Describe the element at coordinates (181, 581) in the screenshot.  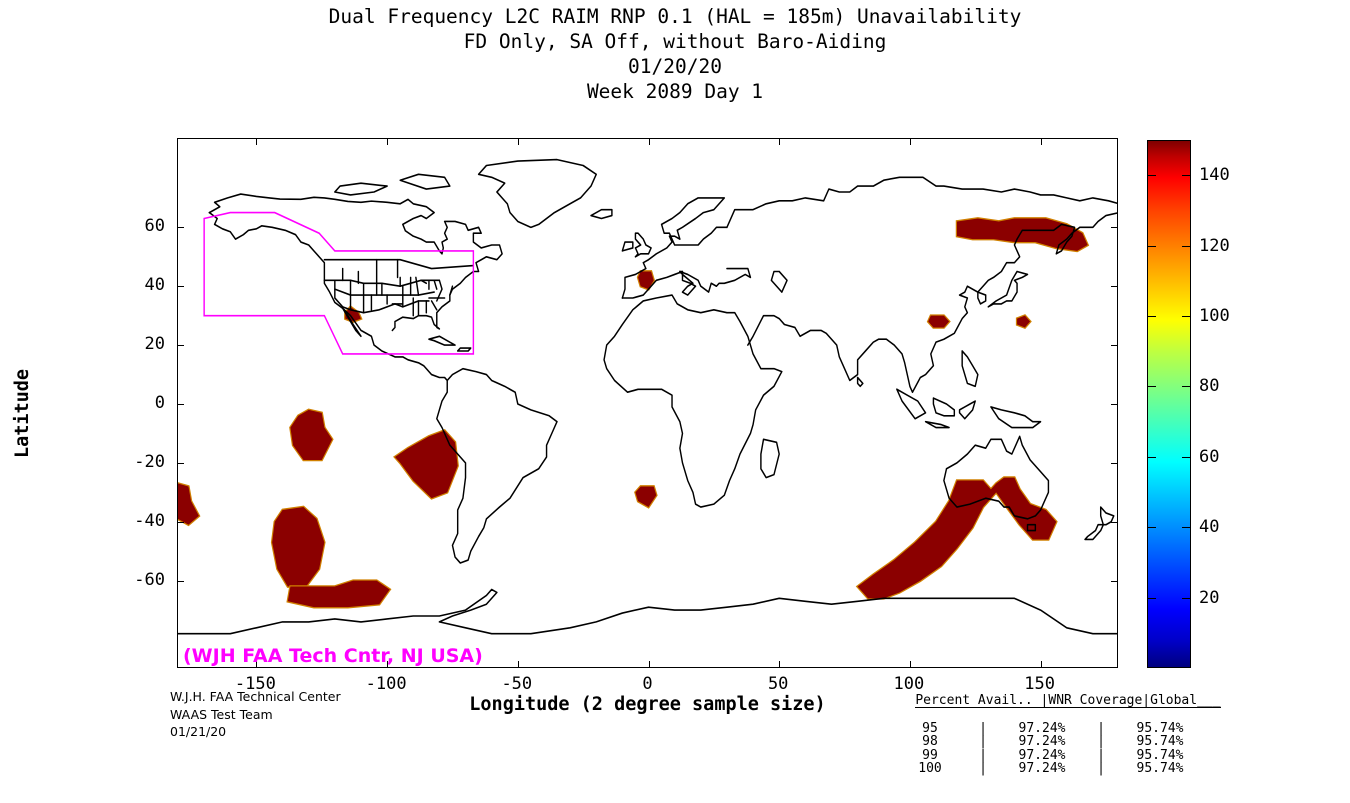
I see `y-tick--60` at that location.